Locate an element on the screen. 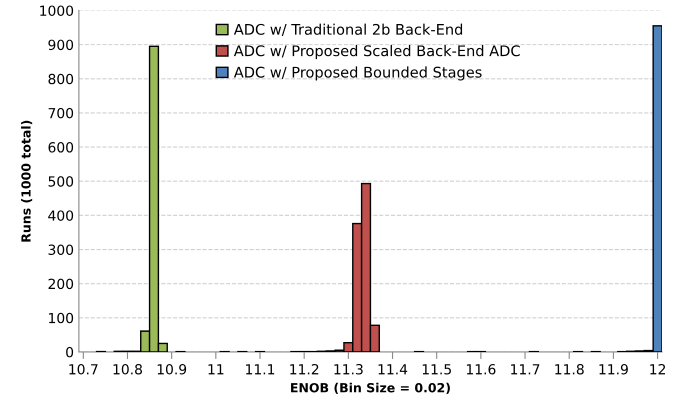 The height and width of the screenshot is (419, 686). y-axis-title: Runs (1000 total) is located at coordinates (26, 181).